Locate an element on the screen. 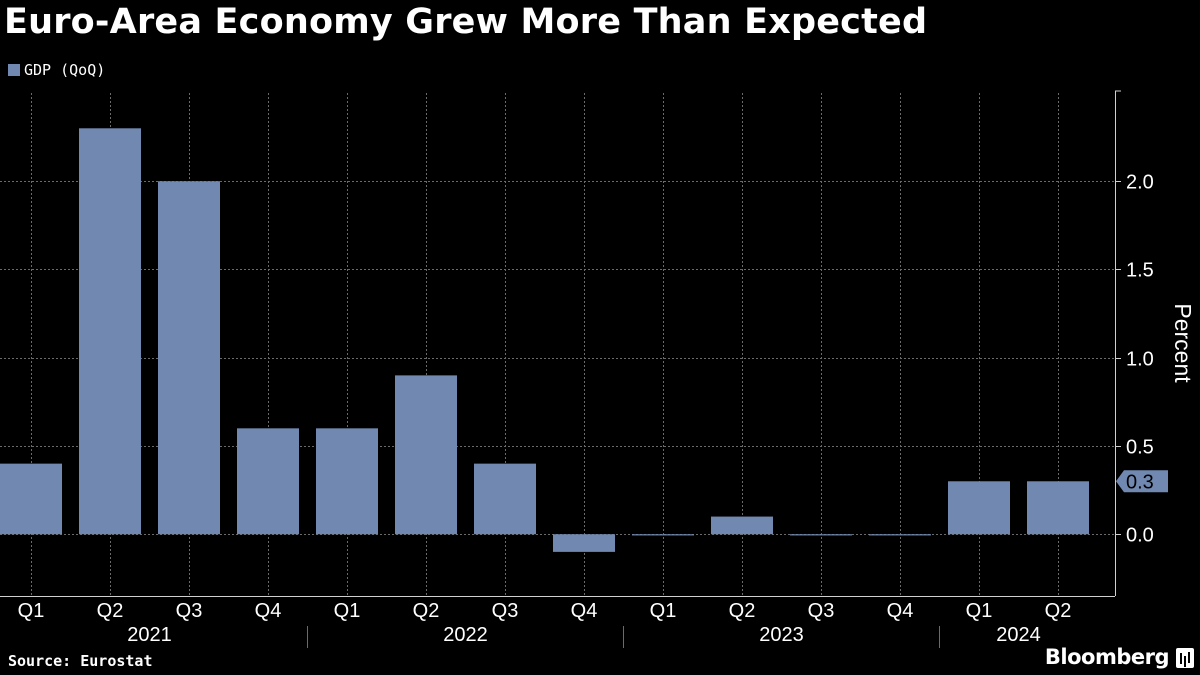  last-value-tag is located at coordinates (1142, 481).